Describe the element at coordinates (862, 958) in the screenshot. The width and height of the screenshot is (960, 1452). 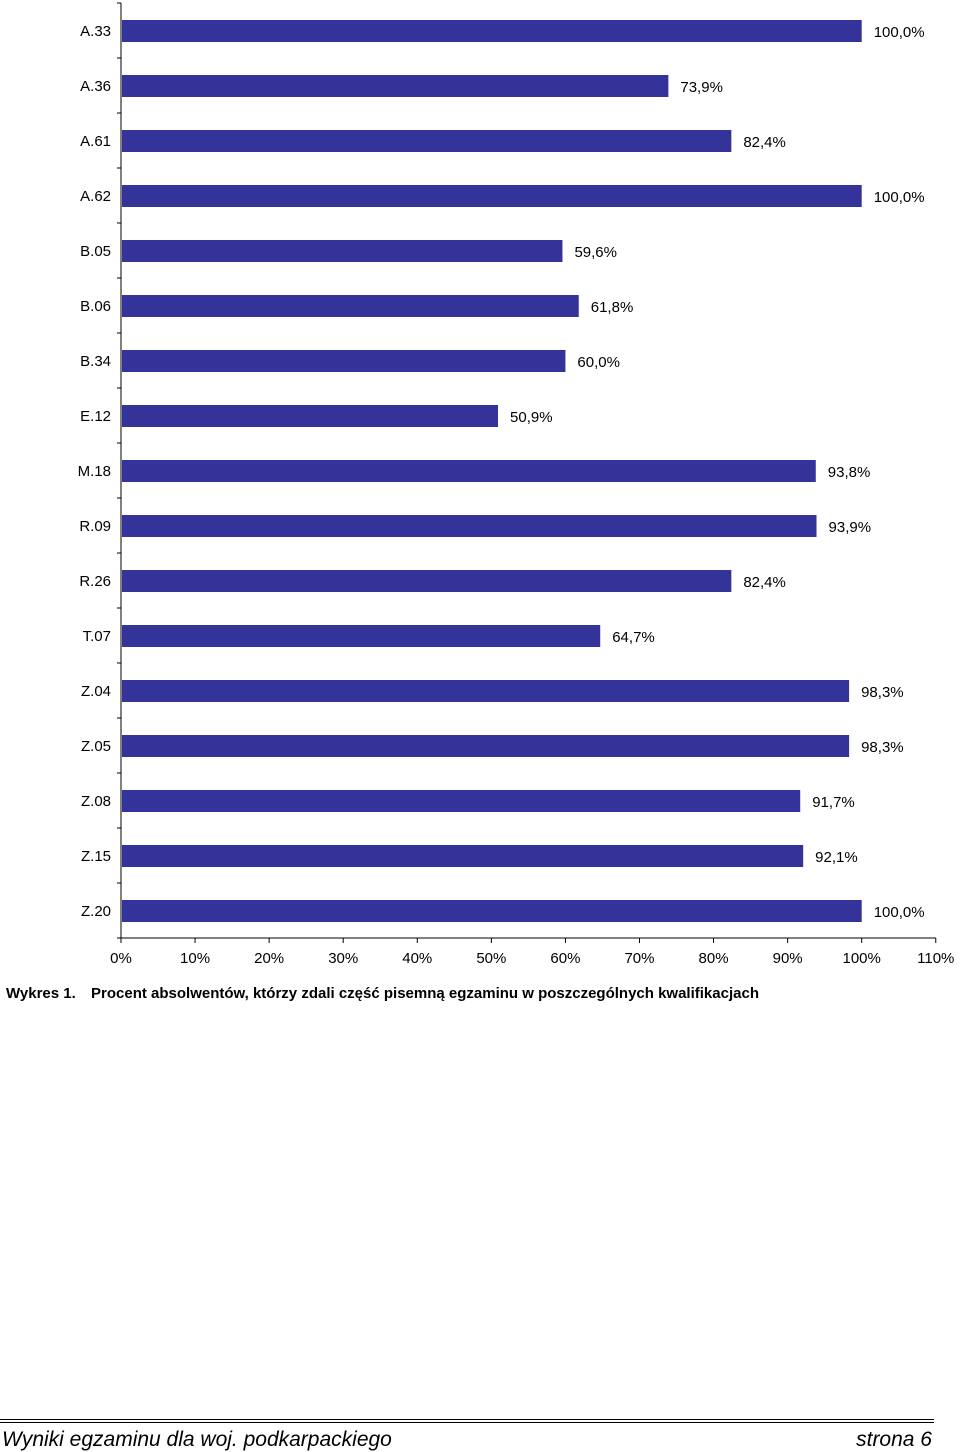
I see `x-tick-label: 100%` at that location.